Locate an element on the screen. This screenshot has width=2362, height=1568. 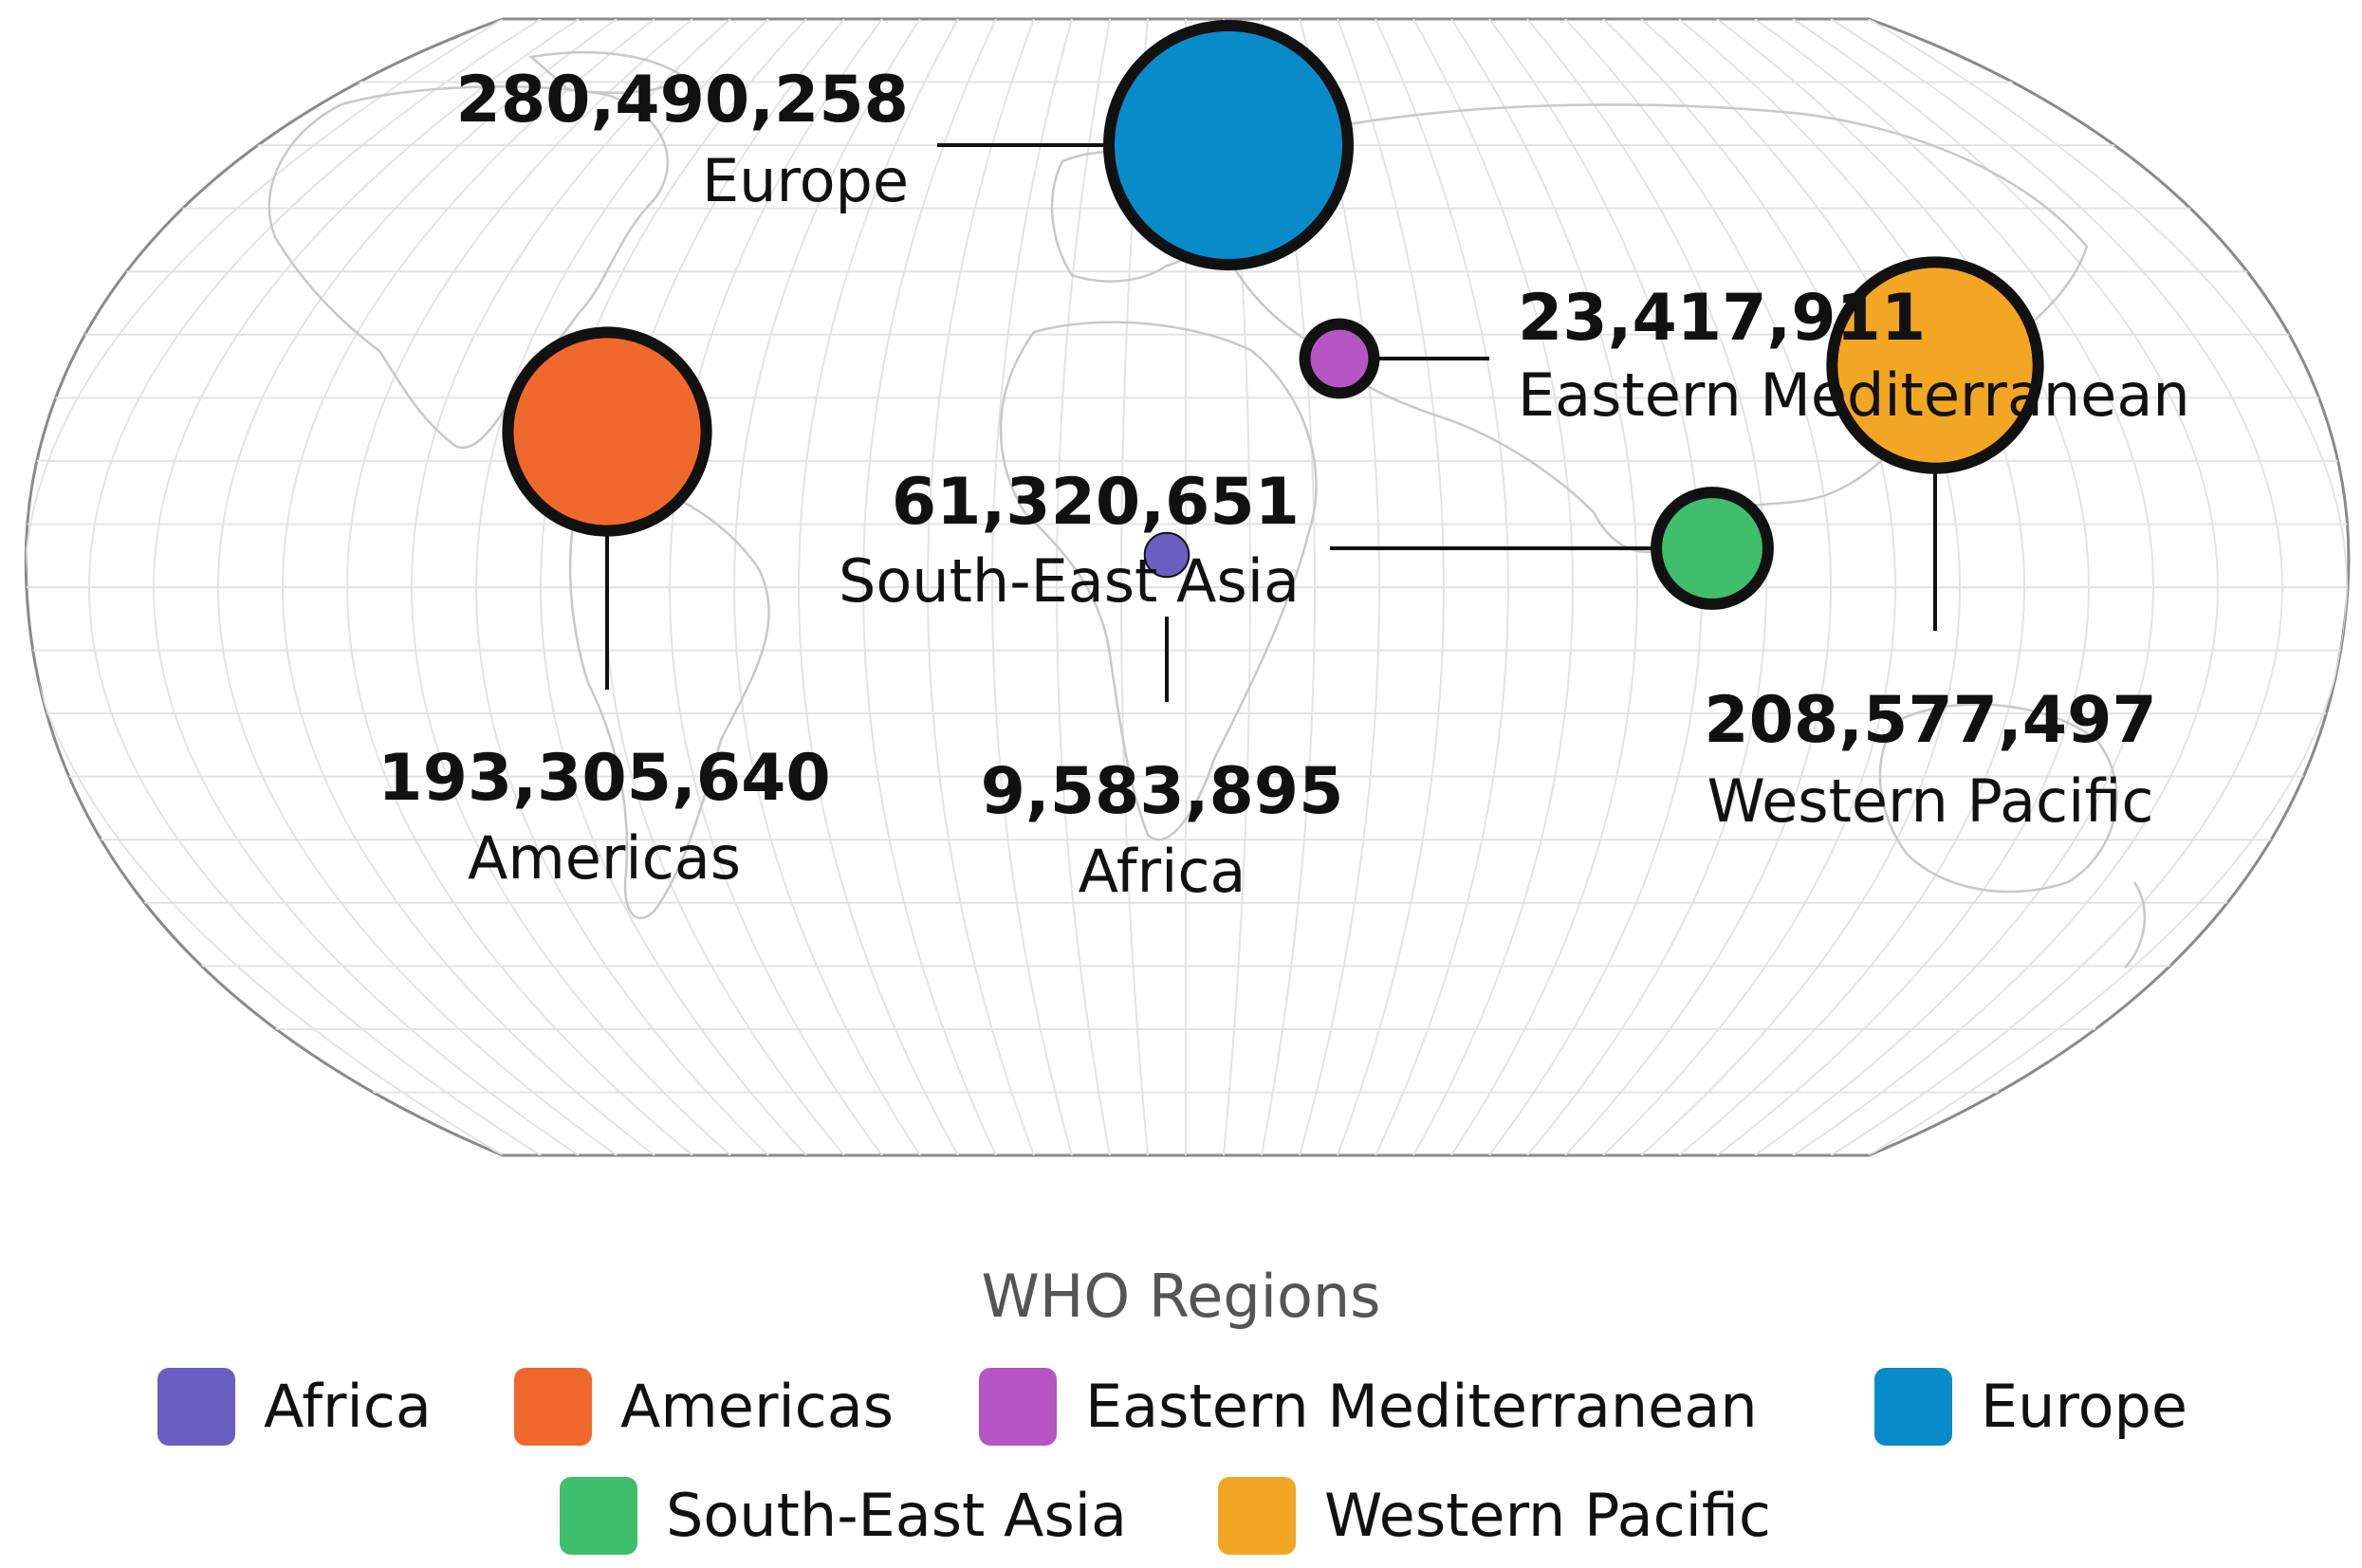
legend-title: WHO Regions is located at coordinates (1182, 1297).